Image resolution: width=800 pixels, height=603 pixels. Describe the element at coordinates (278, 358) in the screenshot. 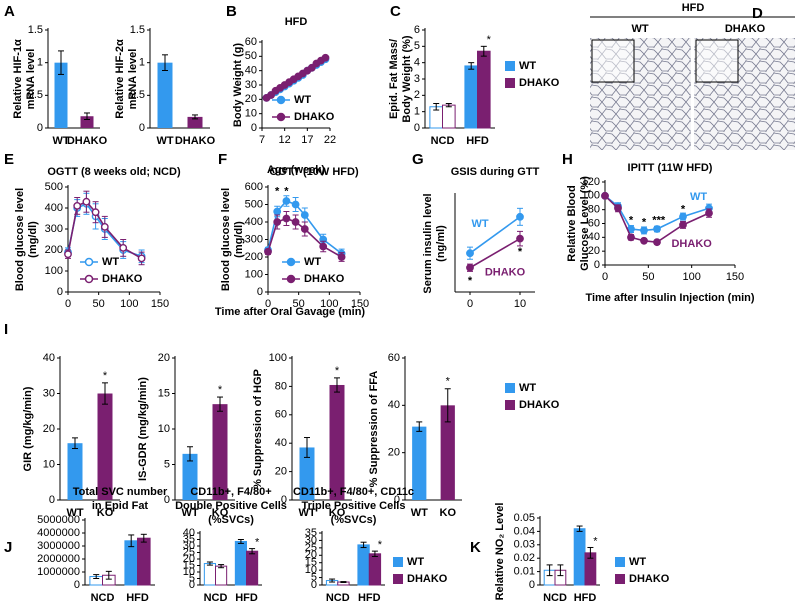

I see `y-tick-label: 100` at that location.